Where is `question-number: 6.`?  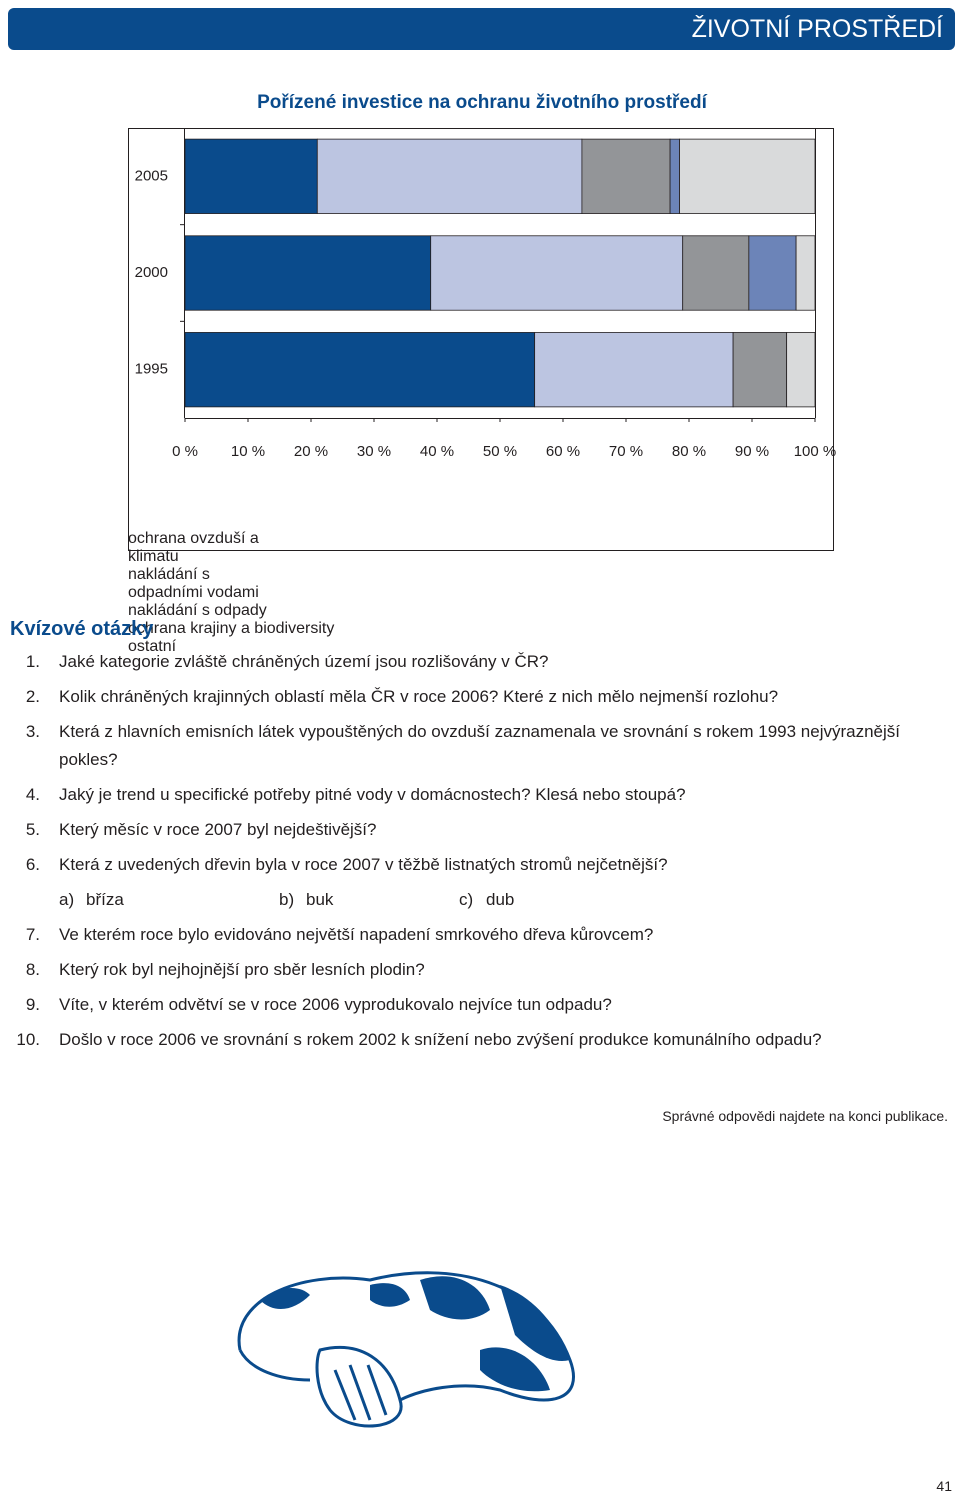
question-number: 6. is located at coordinates (32, 864).